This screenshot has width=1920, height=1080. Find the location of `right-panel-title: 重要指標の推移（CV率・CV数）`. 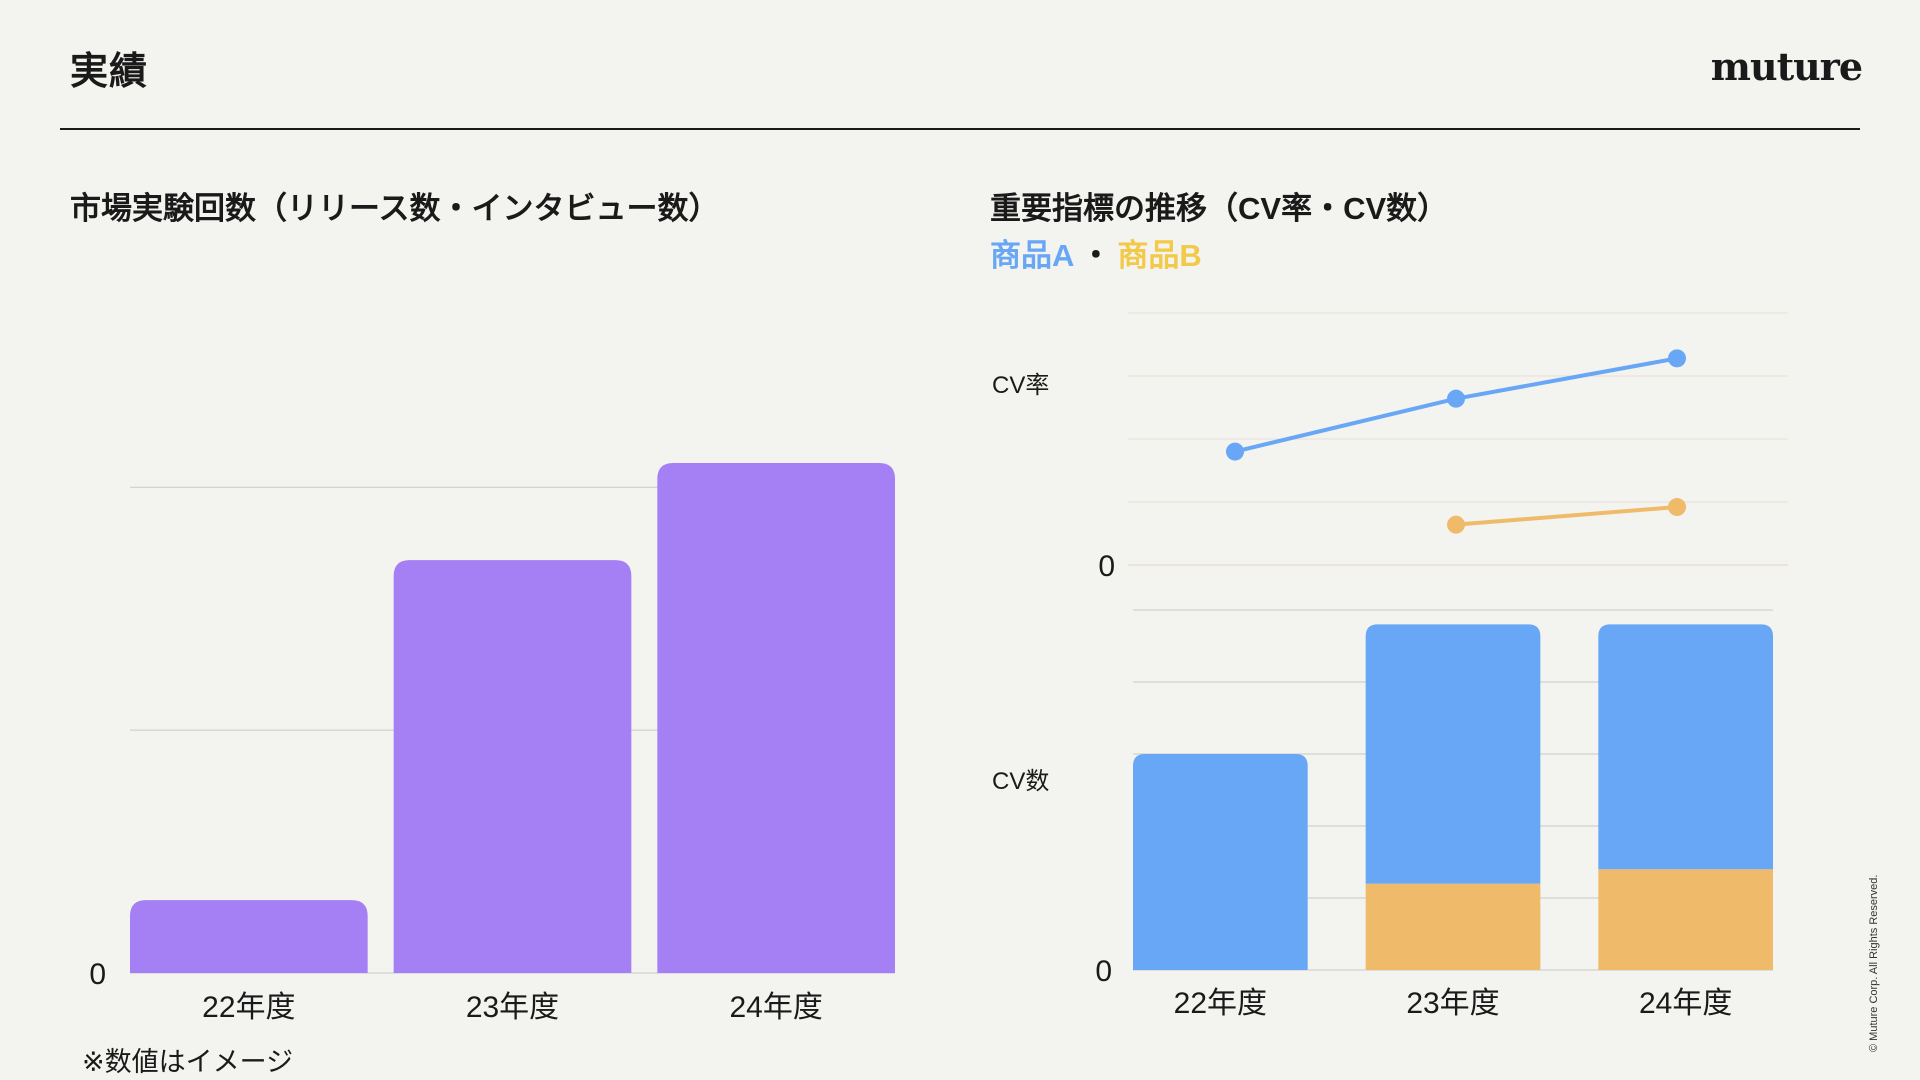

right-panel-title: 重要指標の推移（CV率・CV数） is located at coordinates (1219, 208).